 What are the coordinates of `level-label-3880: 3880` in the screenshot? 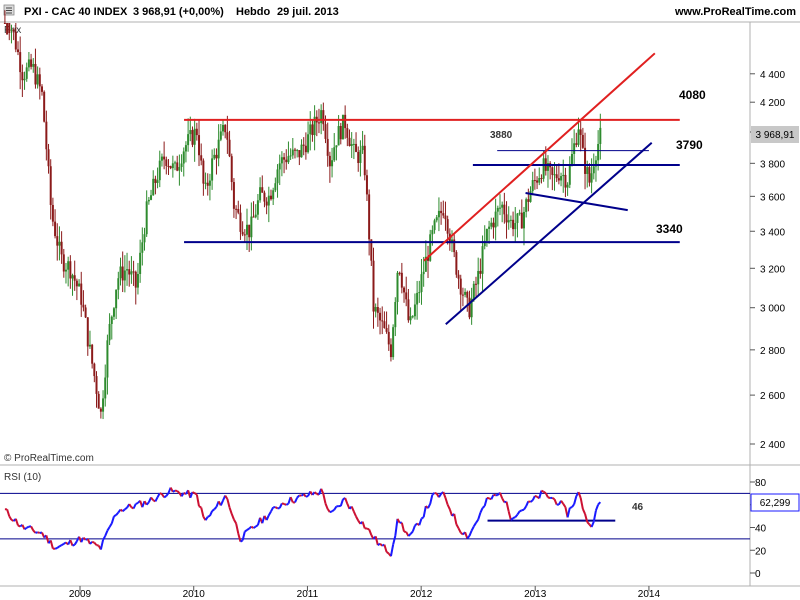 It's located at (501, 135).